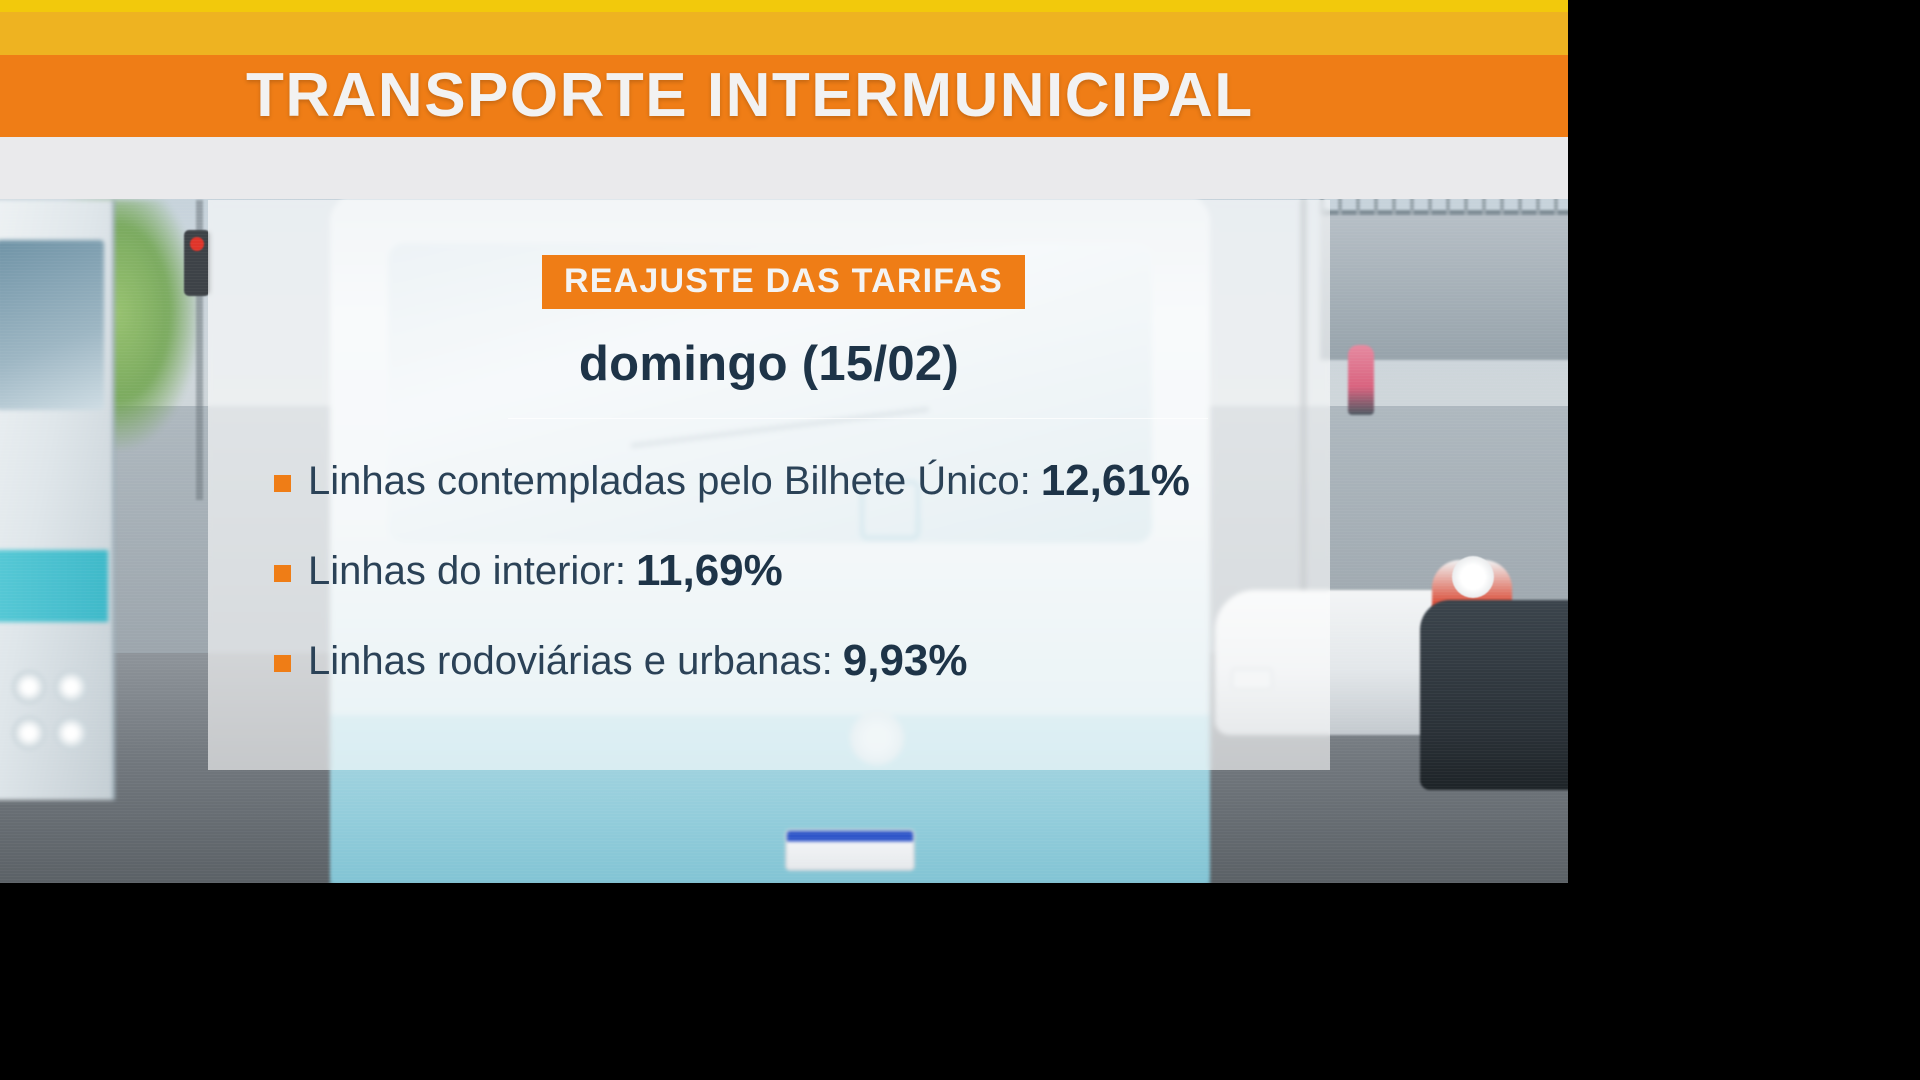 This screenshot has width=1920, height=1080. I want to click on list-item: Linhas rodoviárias e urbanas: 9,93%, so click(794, 661).